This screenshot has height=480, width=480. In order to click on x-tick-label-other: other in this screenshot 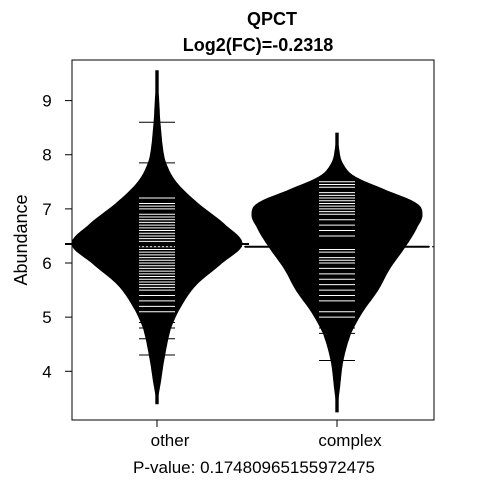, I will do `click(170, 440)`.